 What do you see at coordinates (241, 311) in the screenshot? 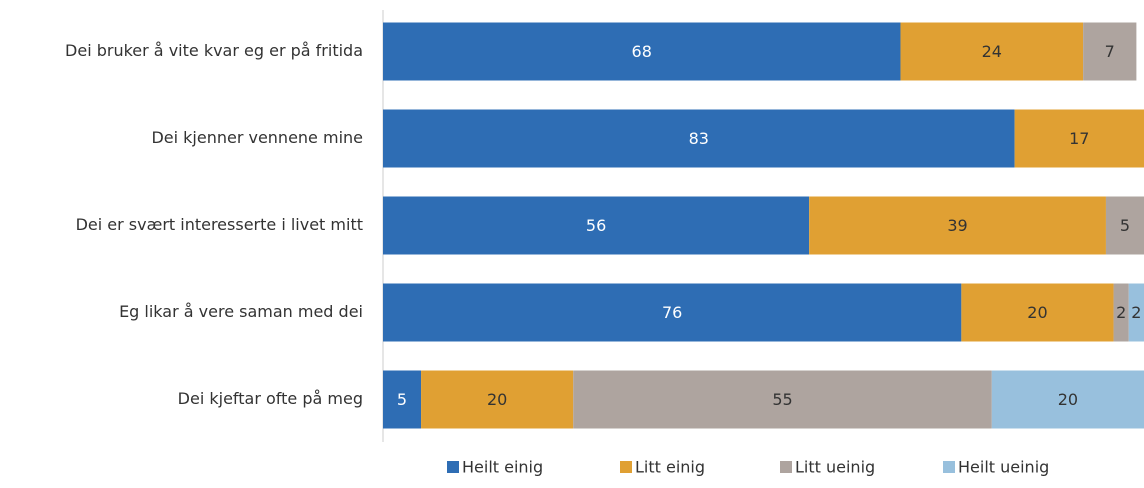
I see `y-tick-label: Eg likar å vere saman med dei` at bounding box center [241, 311].